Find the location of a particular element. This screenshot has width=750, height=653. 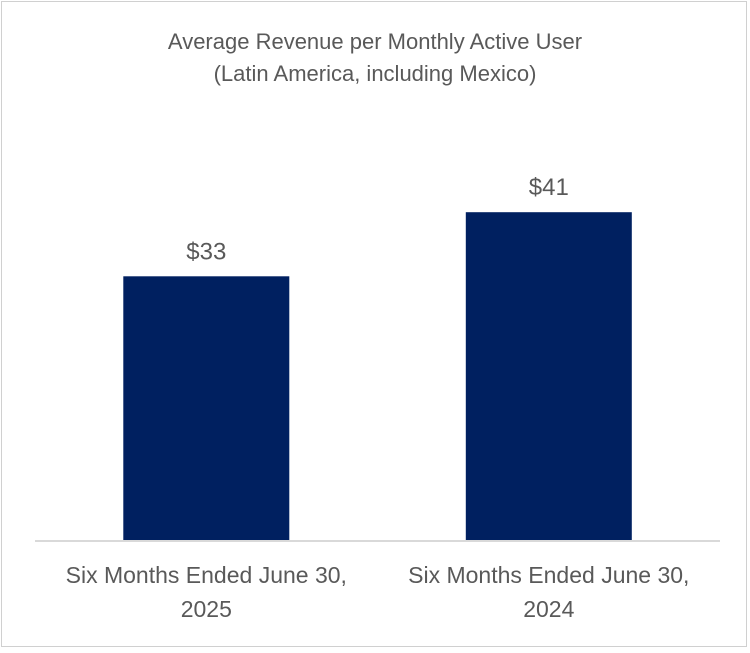

data-label-0: $33 is located at coordinates (206, 251).